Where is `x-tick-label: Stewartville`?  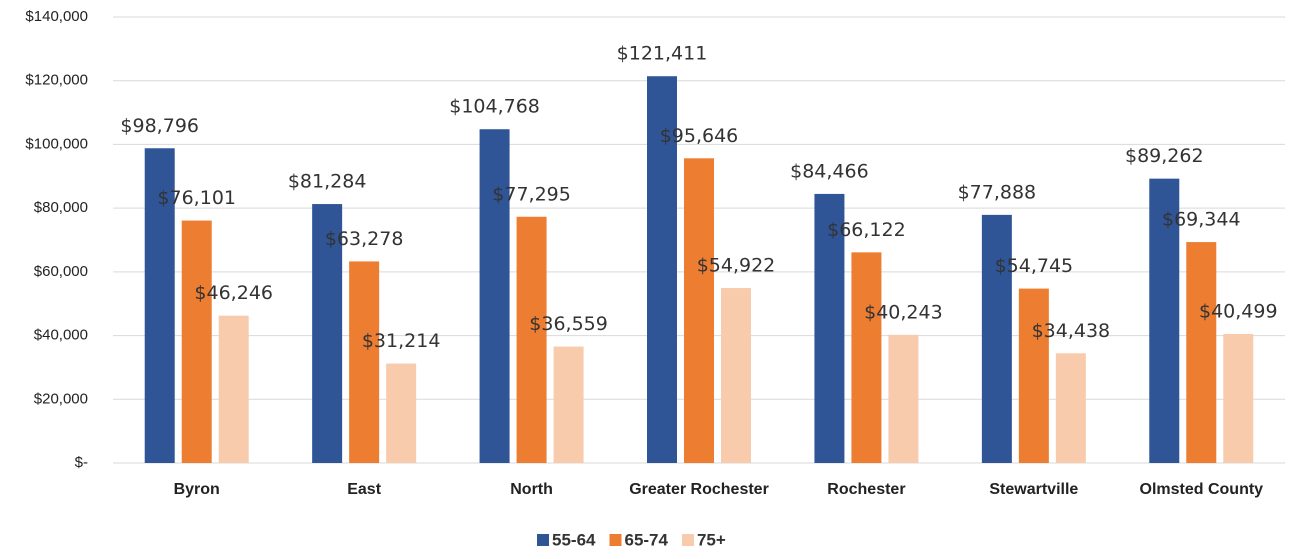
x-tick-label: Stewartville is located at coordinates (1033, 489).